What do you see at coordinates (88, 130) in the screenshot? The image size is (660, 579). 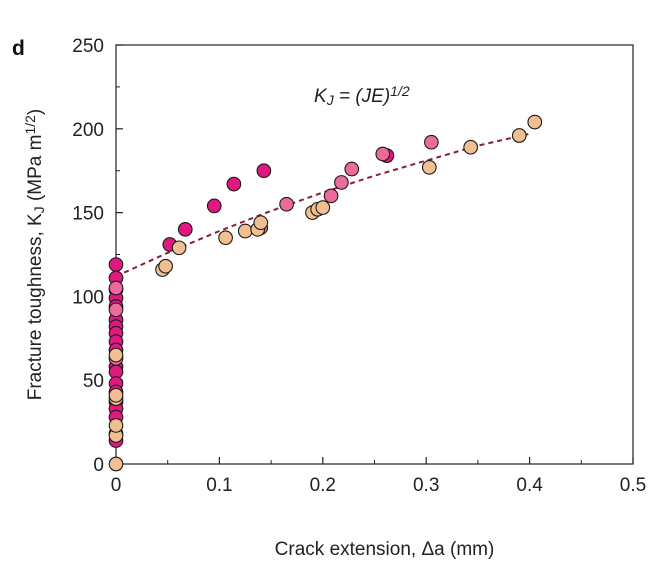 I see `y-tick-label: 200` at bounding box center [88, 130].